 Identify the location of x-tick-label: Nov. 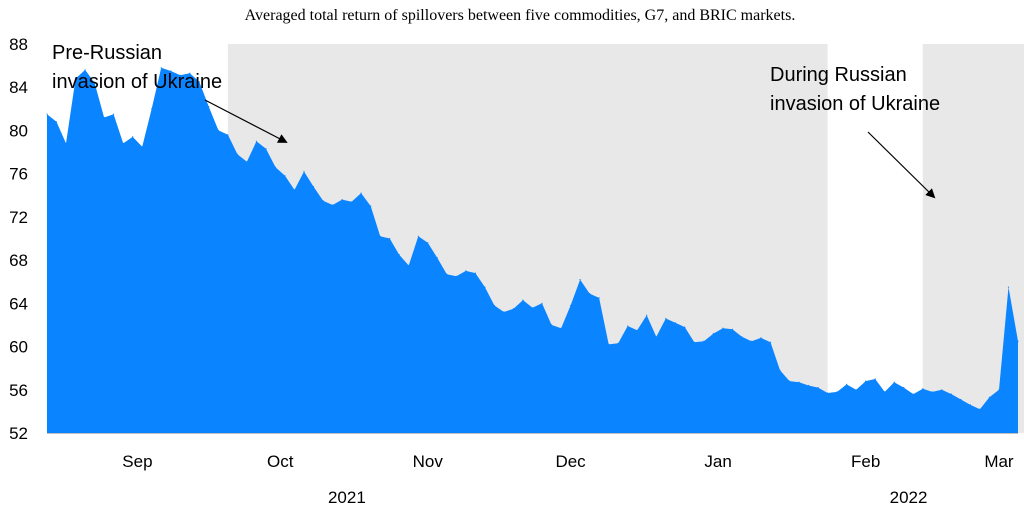
(428, 461).